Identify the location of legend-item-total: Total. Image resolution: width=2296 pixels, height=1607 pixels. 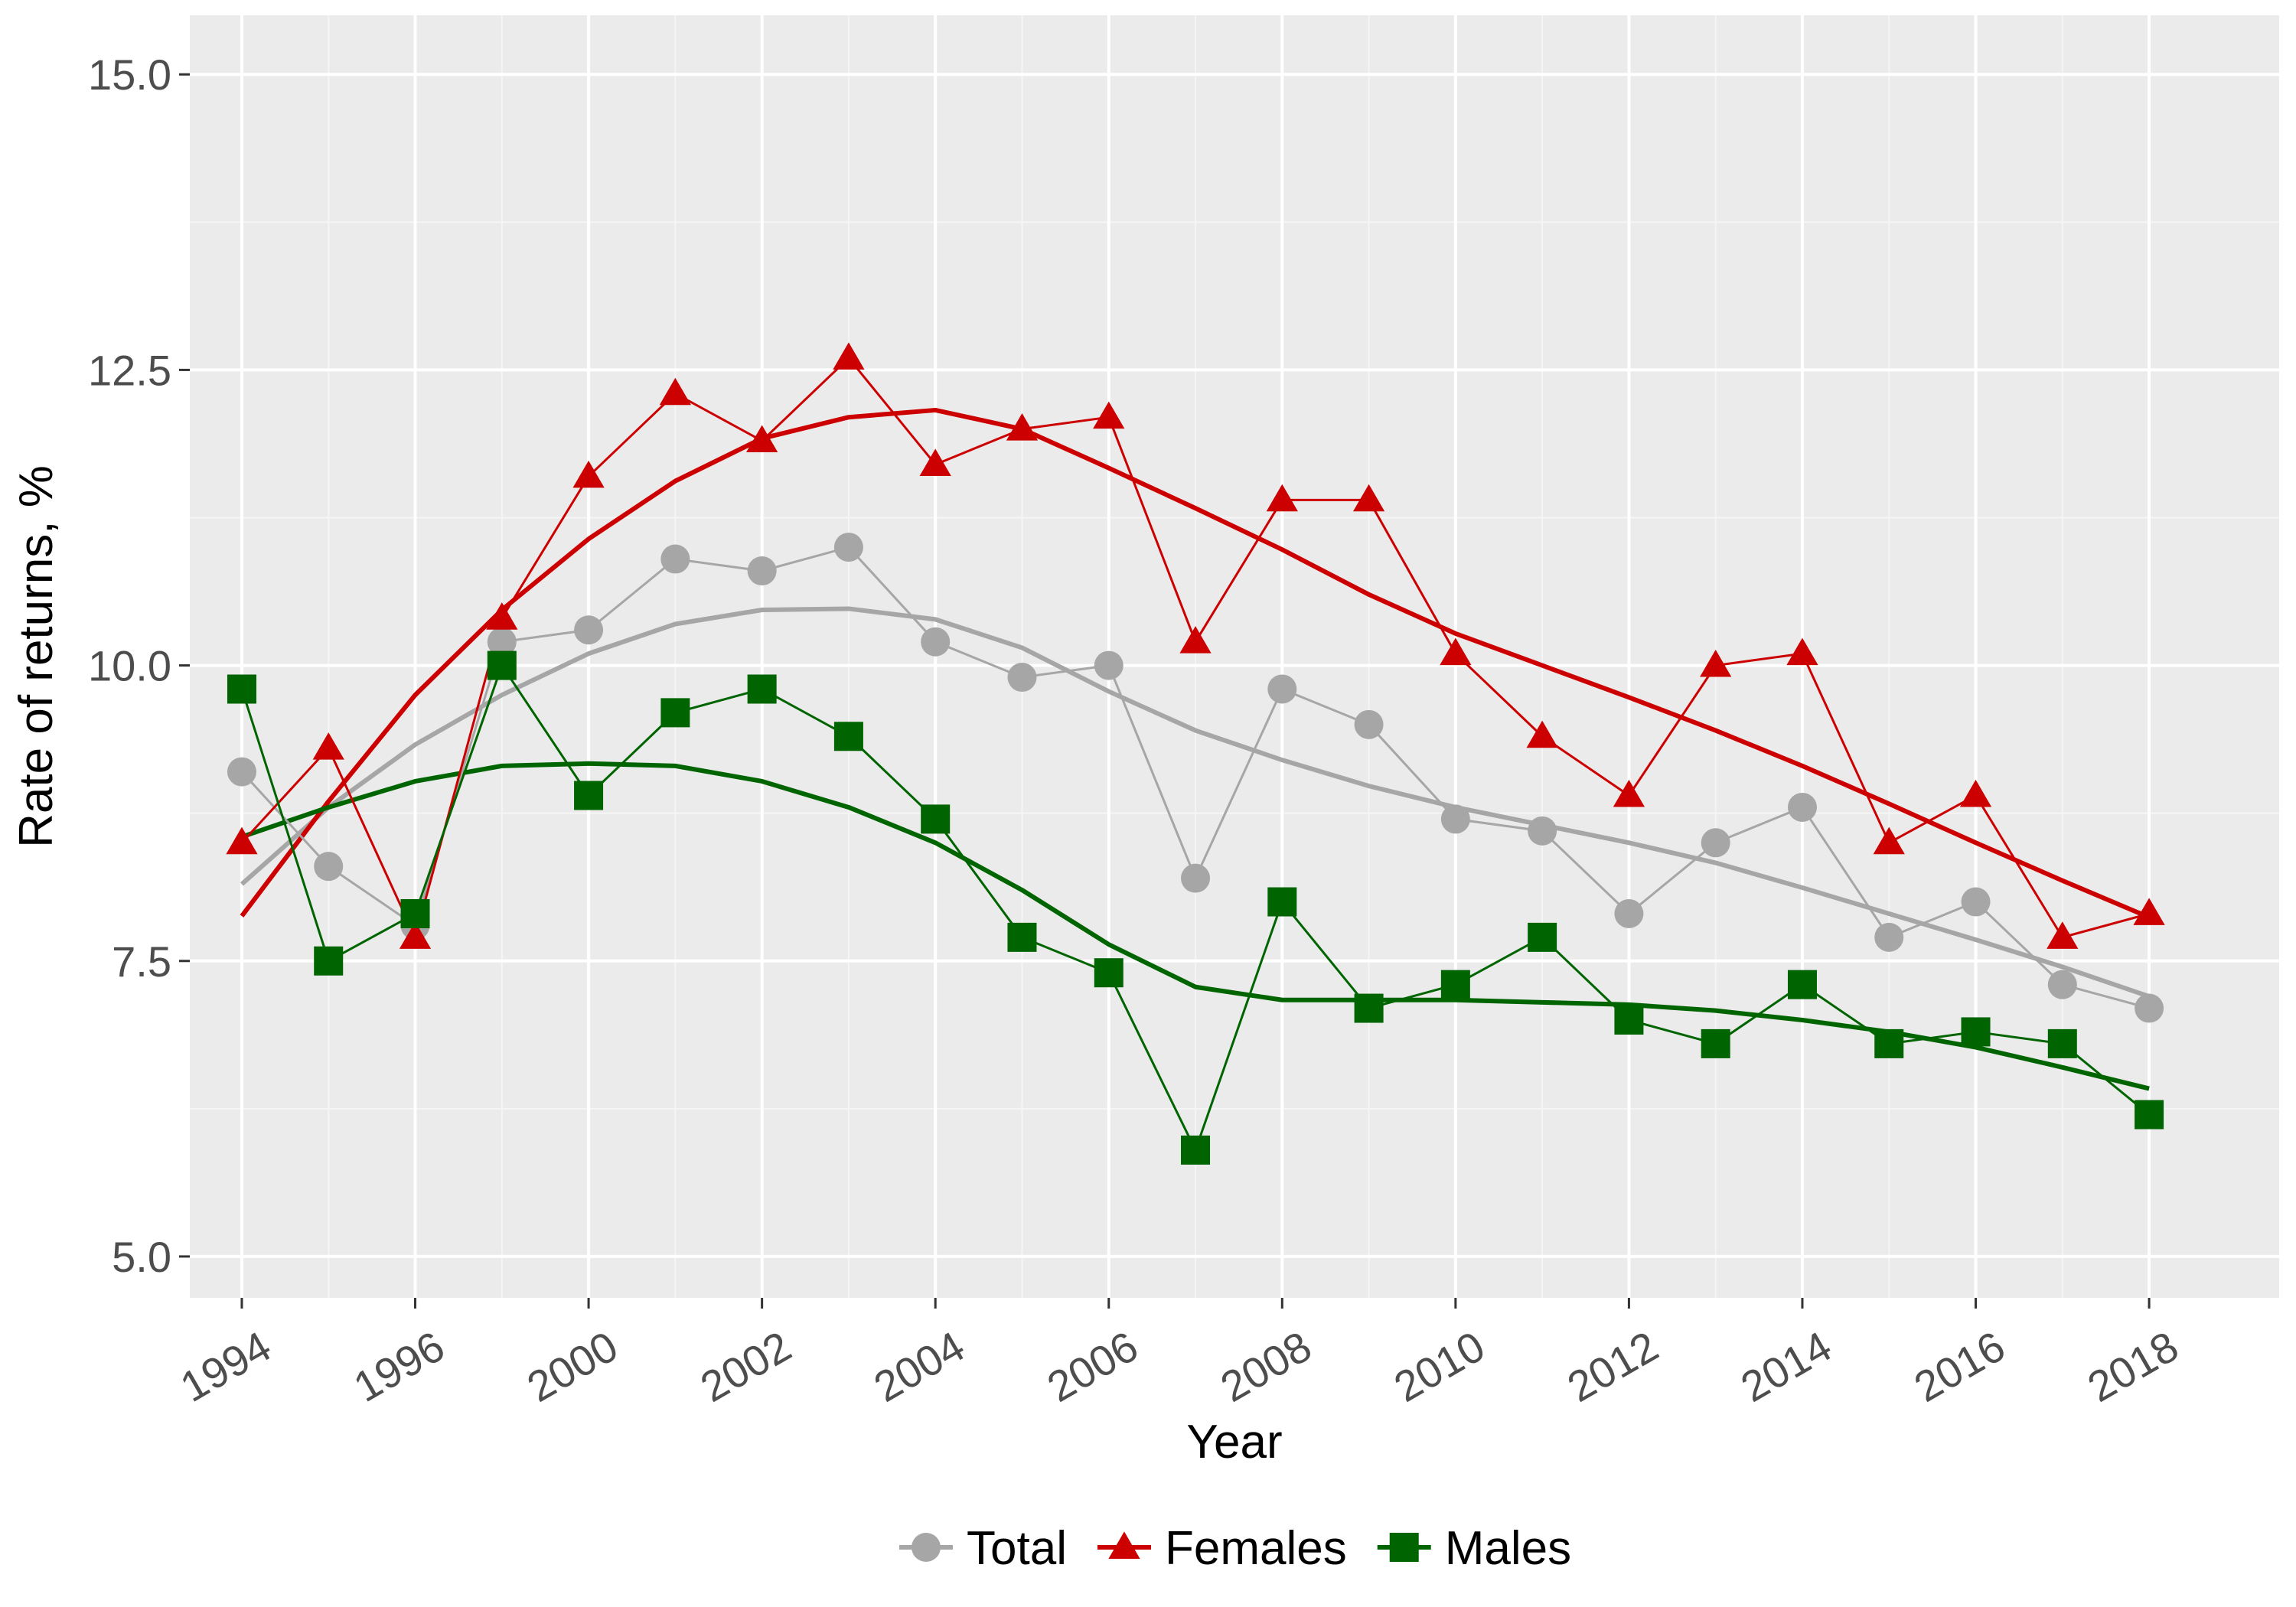
(983, 1548).